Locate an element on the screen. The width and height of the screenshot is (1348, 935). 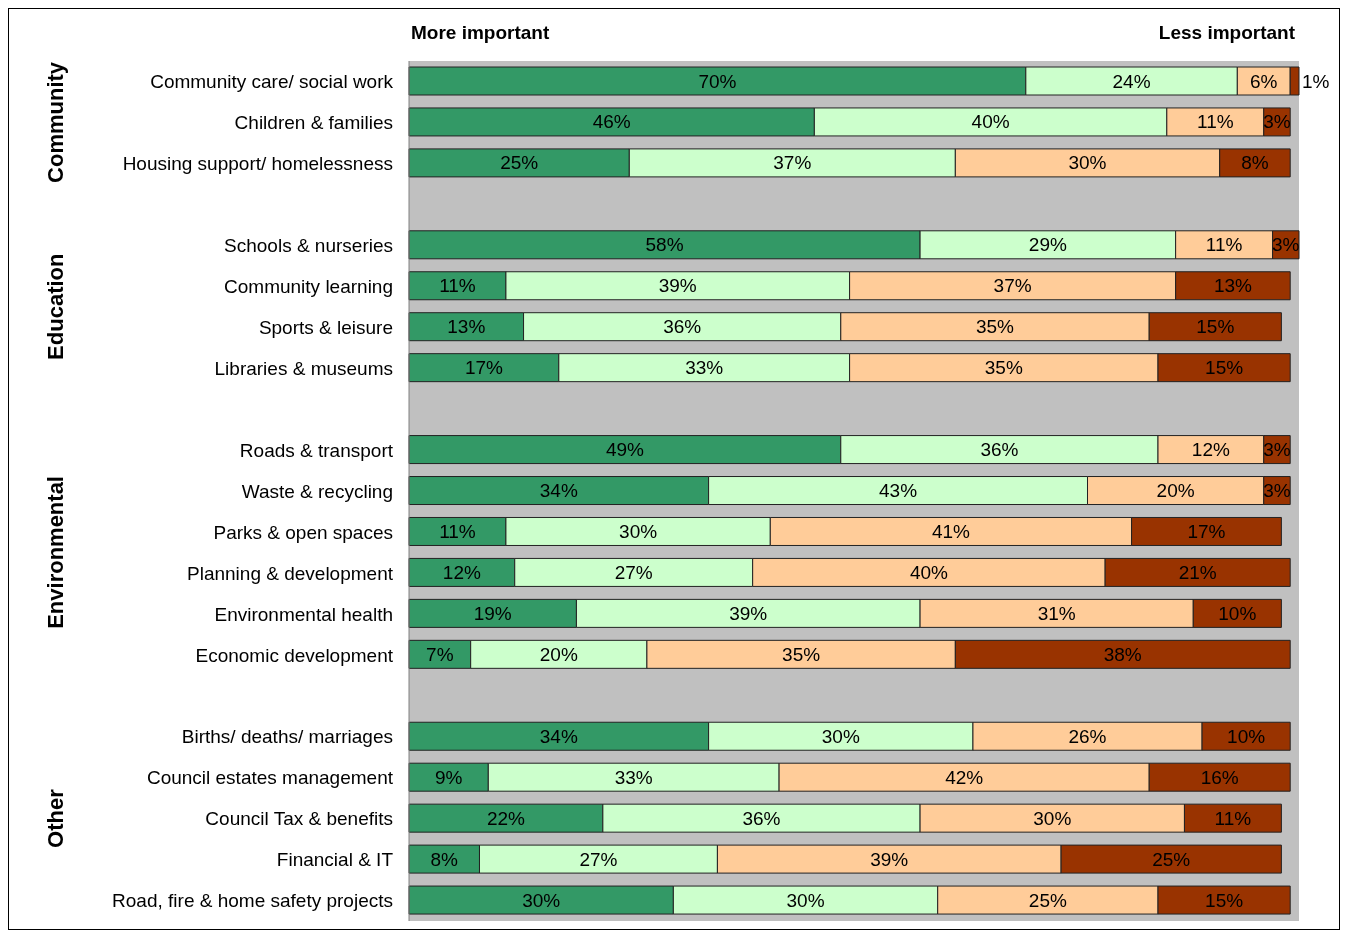
y-tick-label: Economic development is located at coordinates (294, 655).